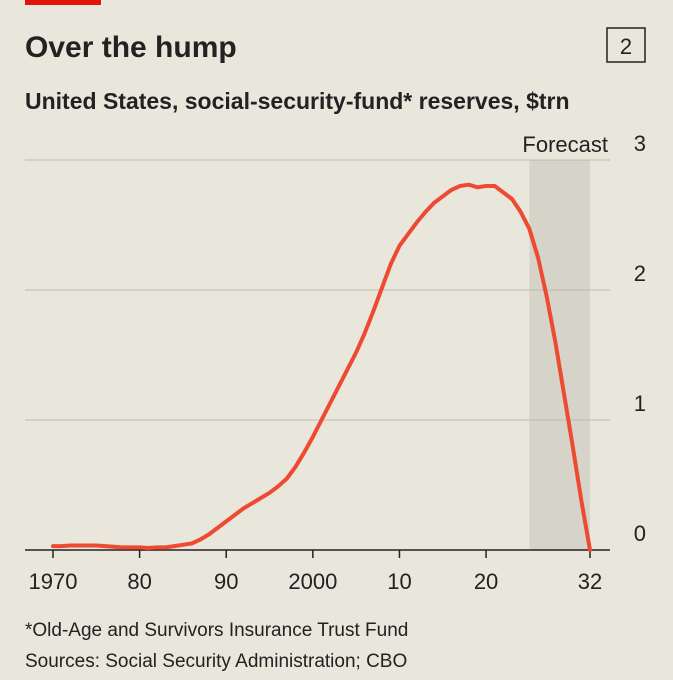  Describe the element at coordinates (226, 581) in the screenshot. I see `x-tick-label: 90` at that location.